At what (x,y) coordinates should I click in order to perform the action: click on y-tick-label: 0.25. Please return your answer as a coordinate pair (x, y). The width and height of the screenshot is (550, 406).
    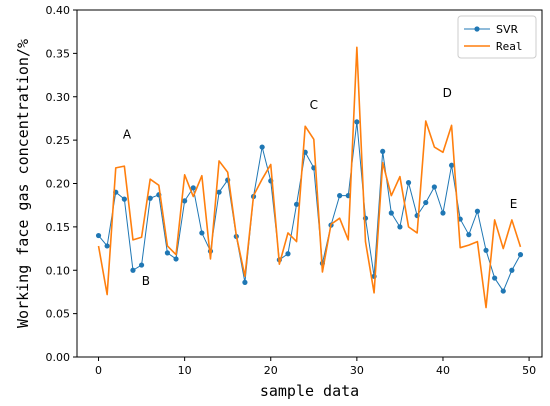
    Looking at the image, I should click on (58, 140).